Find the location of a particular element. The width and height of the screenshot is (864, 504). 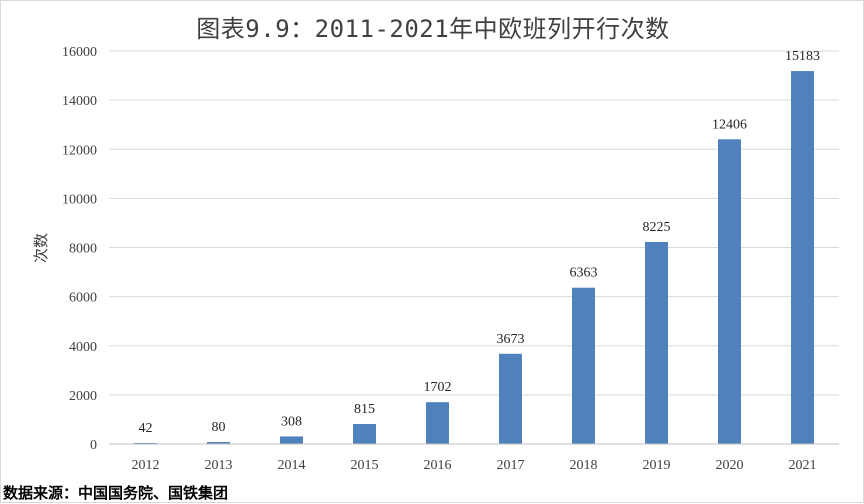

y-tick-label: 12000 is located at coordinates (79, 150).